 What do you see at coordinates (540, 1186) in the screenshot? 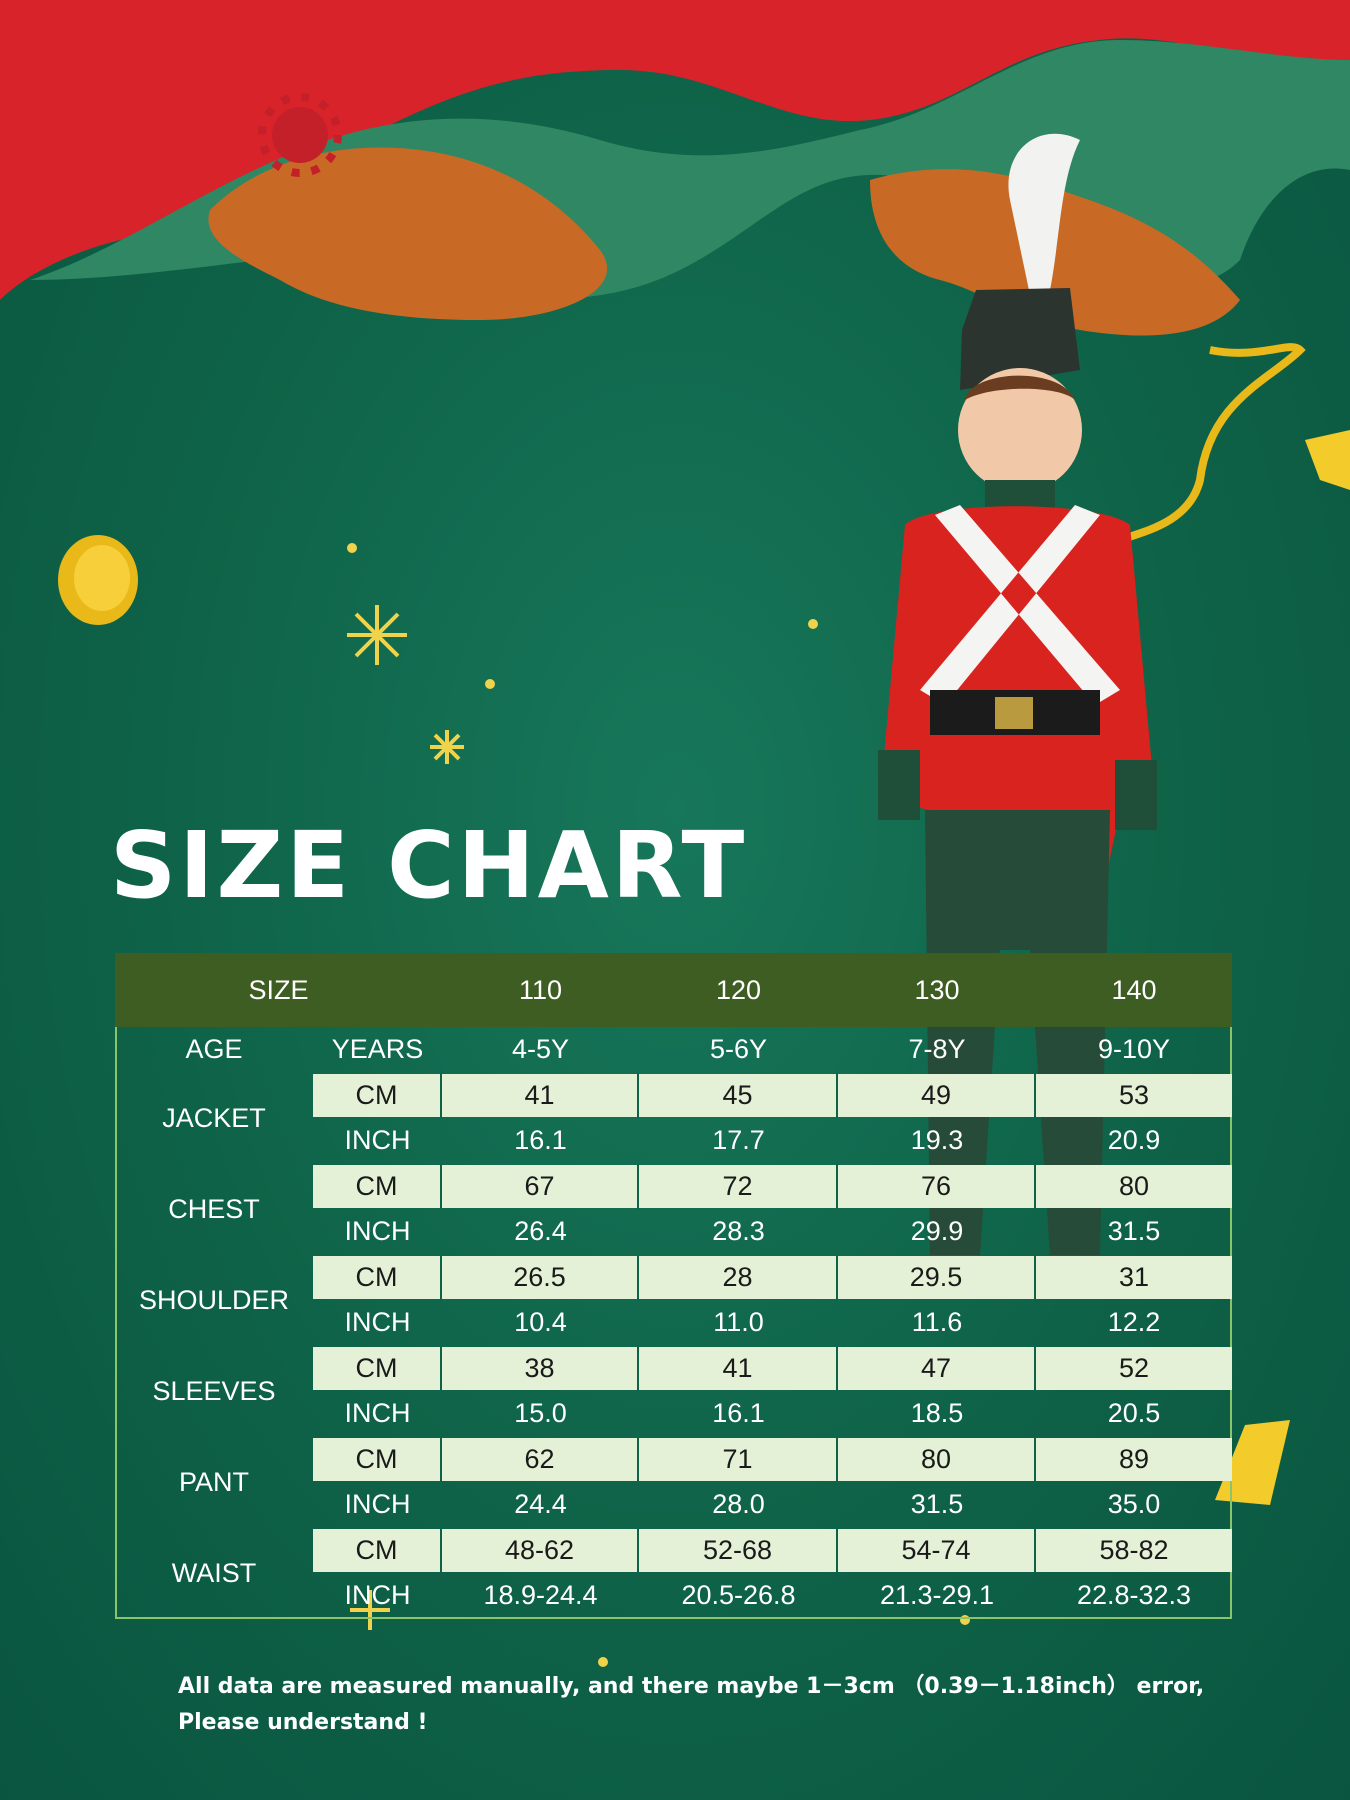
I see `value-cell: 67` at bounding box center [540, 1186].